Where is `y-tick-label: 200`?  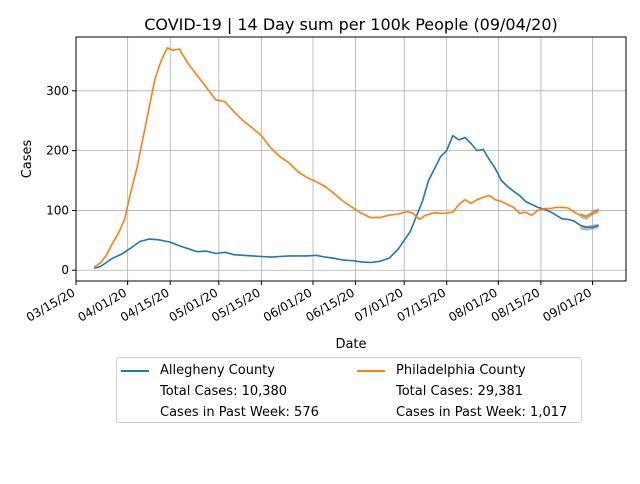
y-tick-label: 200 is located at coordinates (57, 151).